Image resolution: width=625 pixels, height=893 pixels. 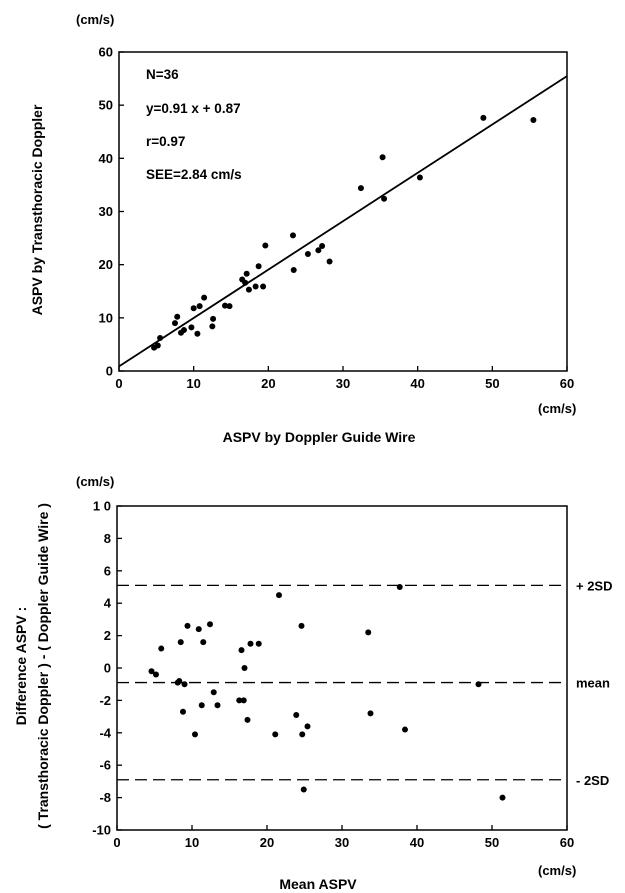 What do you see at coordinates (101, 830) in the screenshot?
I see `bottom-y-tick-label: -10` at bounding box center [101, 830].